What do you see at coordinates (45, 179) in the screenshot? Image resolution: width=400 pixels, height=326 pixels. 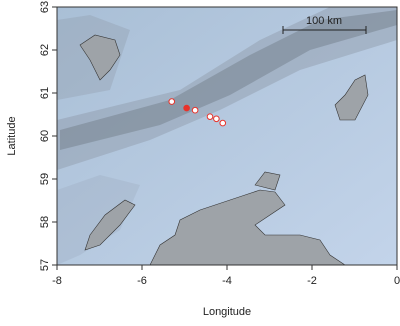 I see `y-tick-label: 59` at bounding box center [45, 179].